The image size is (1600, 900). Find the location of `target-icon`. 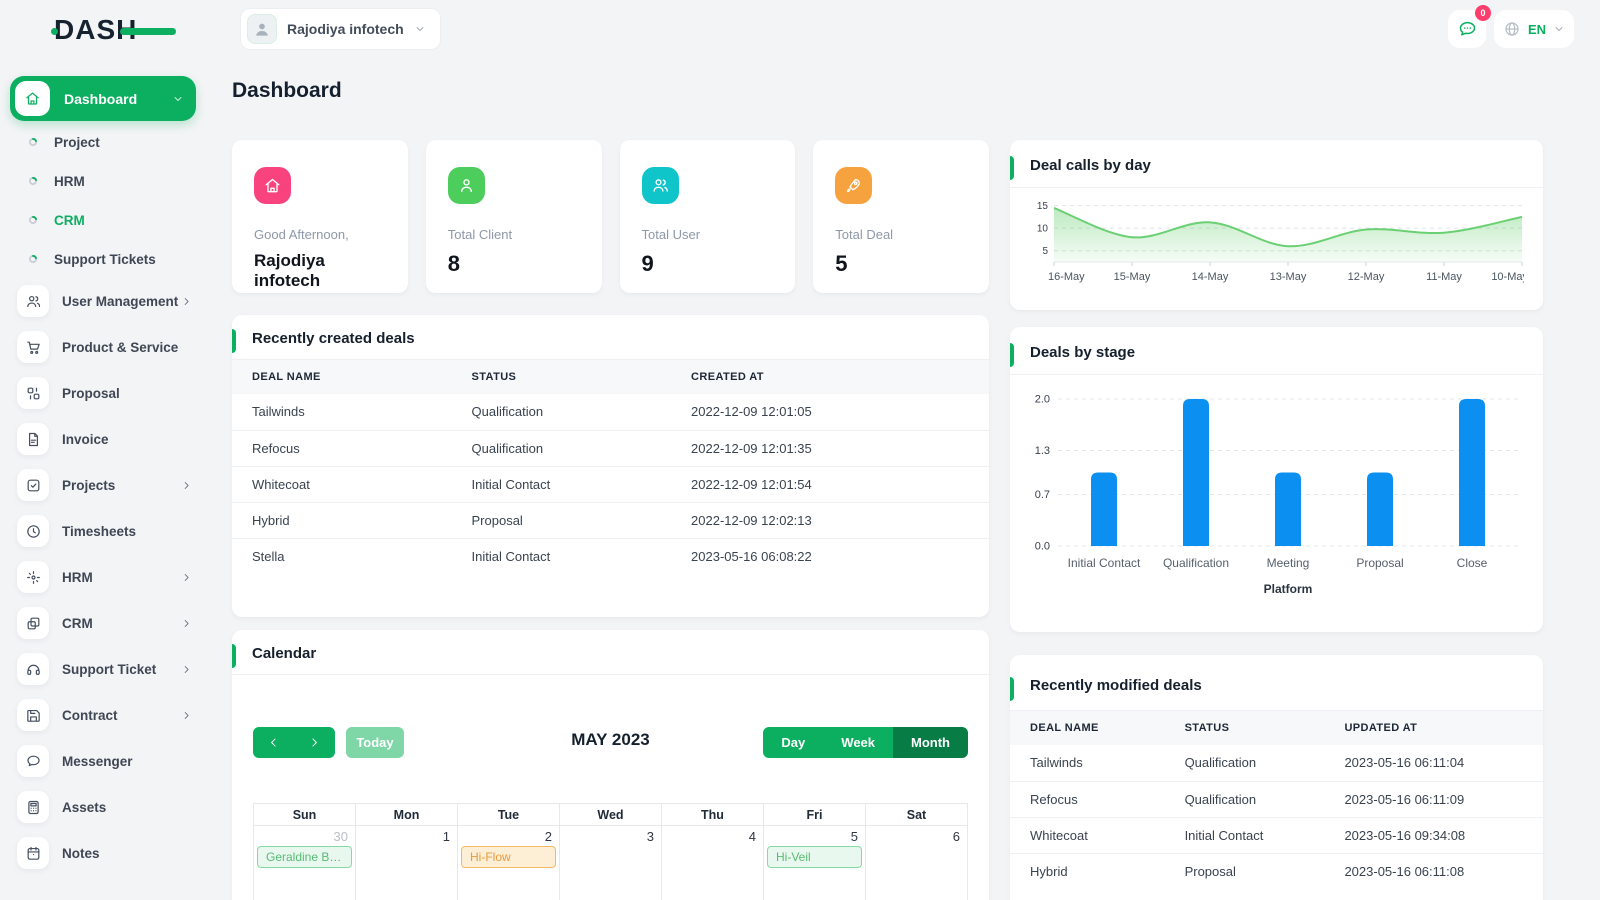

target-icon is located at coordinates (33, 577).